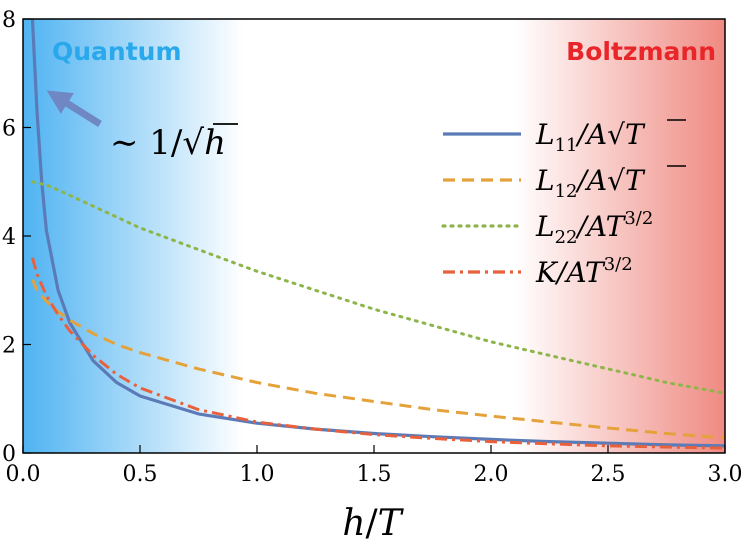  Describe the element at coordinates (641, 51) in the screenshot. I see `boltzmann-label: Boltzmann` at that location.